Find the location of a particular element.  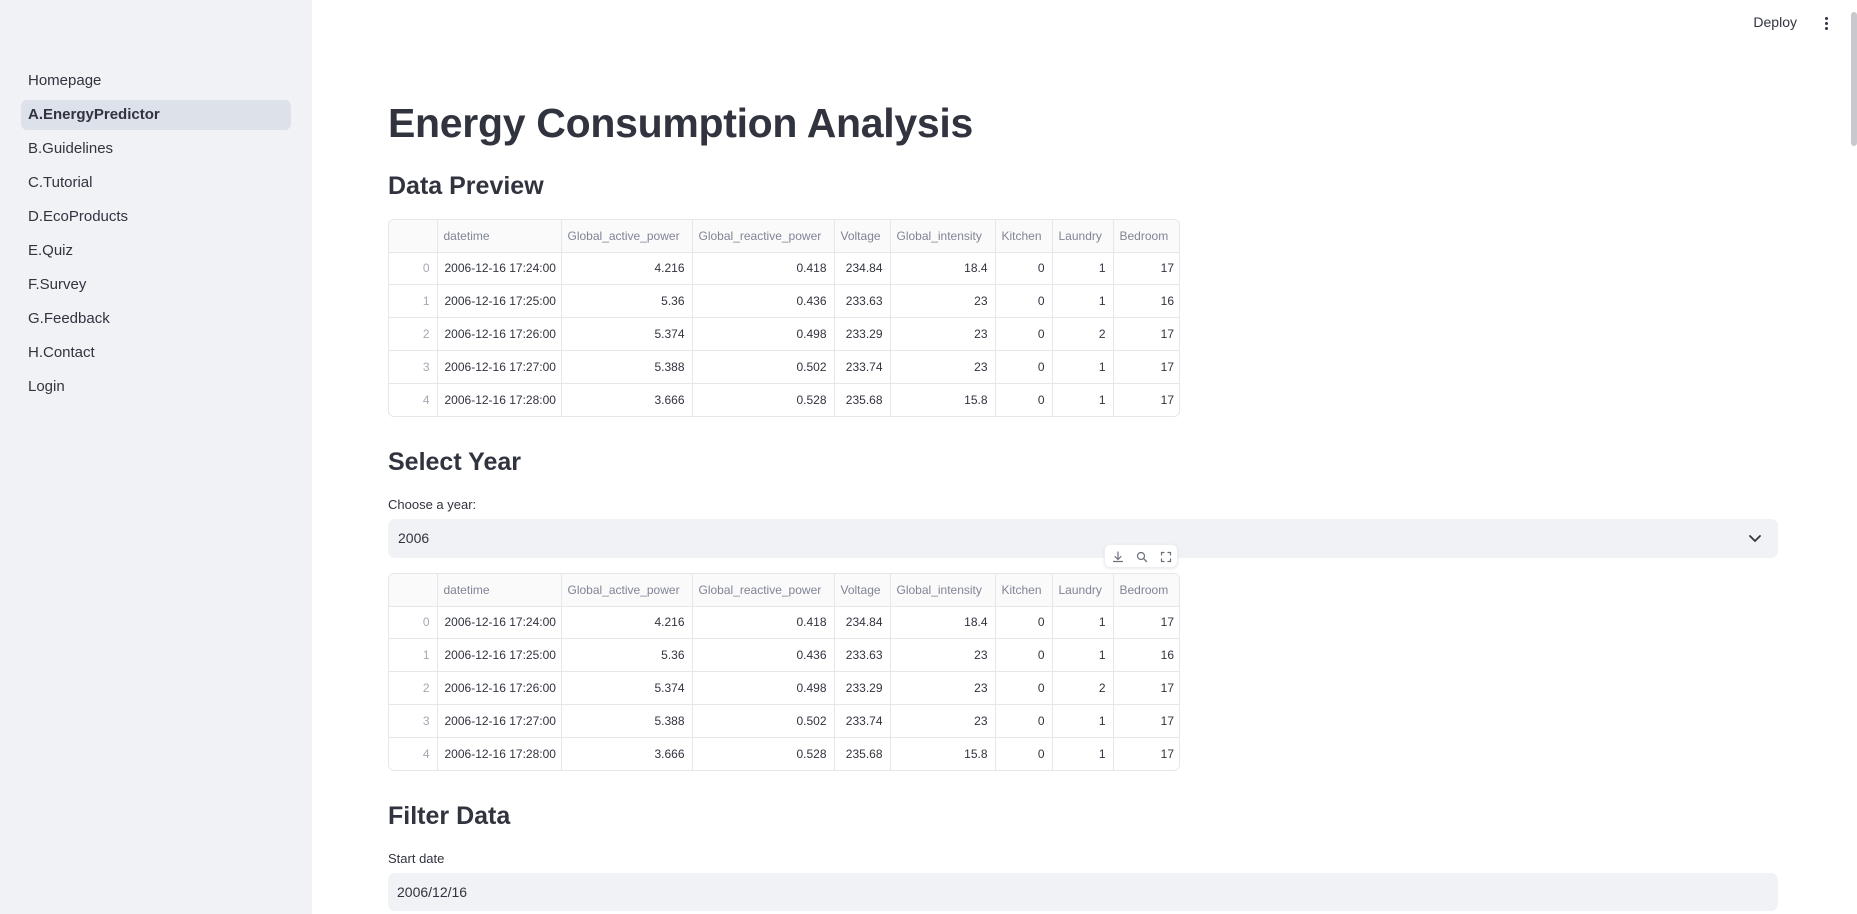

deploy-button: Deploy is located at coordinates (1775, 22).